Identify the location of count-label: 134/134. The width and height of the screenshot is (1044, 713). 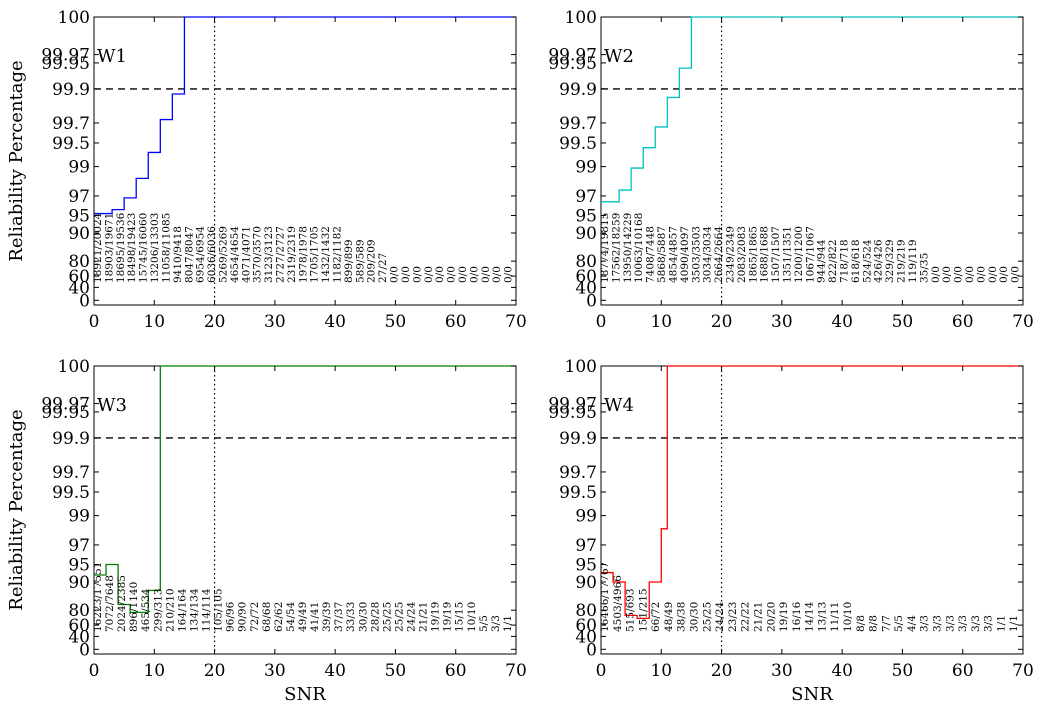
(194, 610).